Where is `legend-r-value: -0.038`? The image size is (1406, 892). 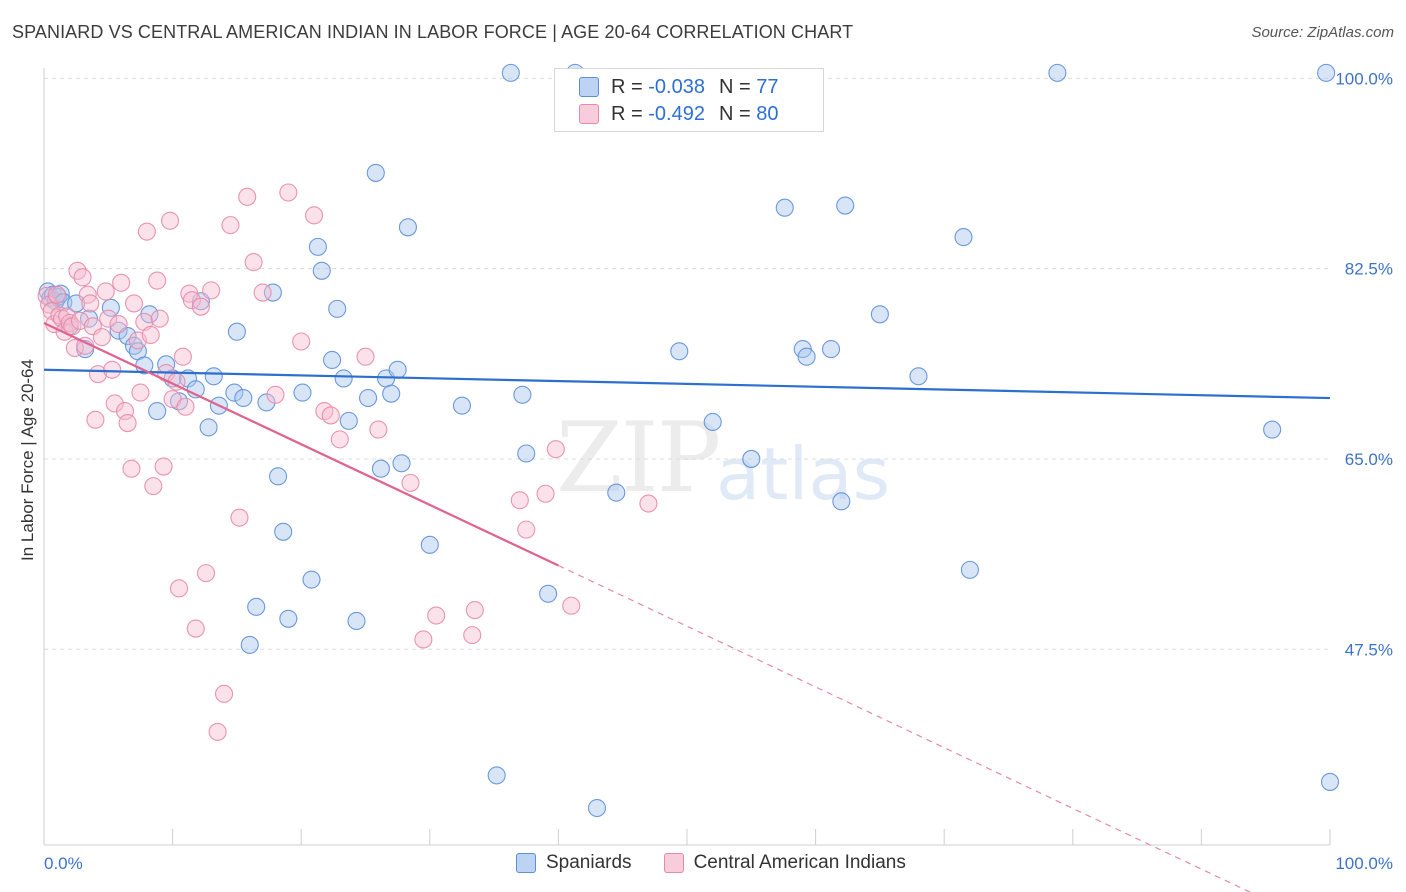 legend-r-value: -0.038 is located at coordinates (676, 86).